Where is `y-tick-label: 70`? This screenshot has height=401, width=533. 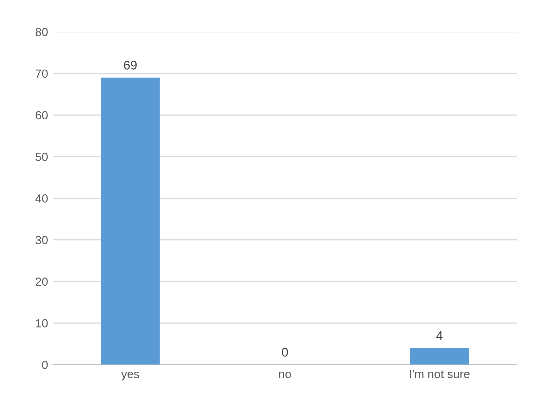
y-tick-label: 70 is located at coordinates (42, 74).